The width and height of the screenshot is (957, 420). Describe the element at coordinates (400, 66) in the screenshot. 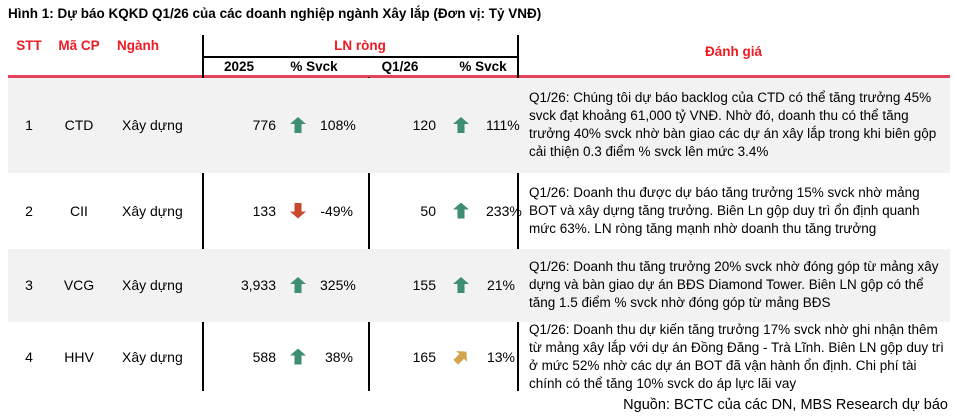

I see `subheader-q126: Q1/26` at that location.